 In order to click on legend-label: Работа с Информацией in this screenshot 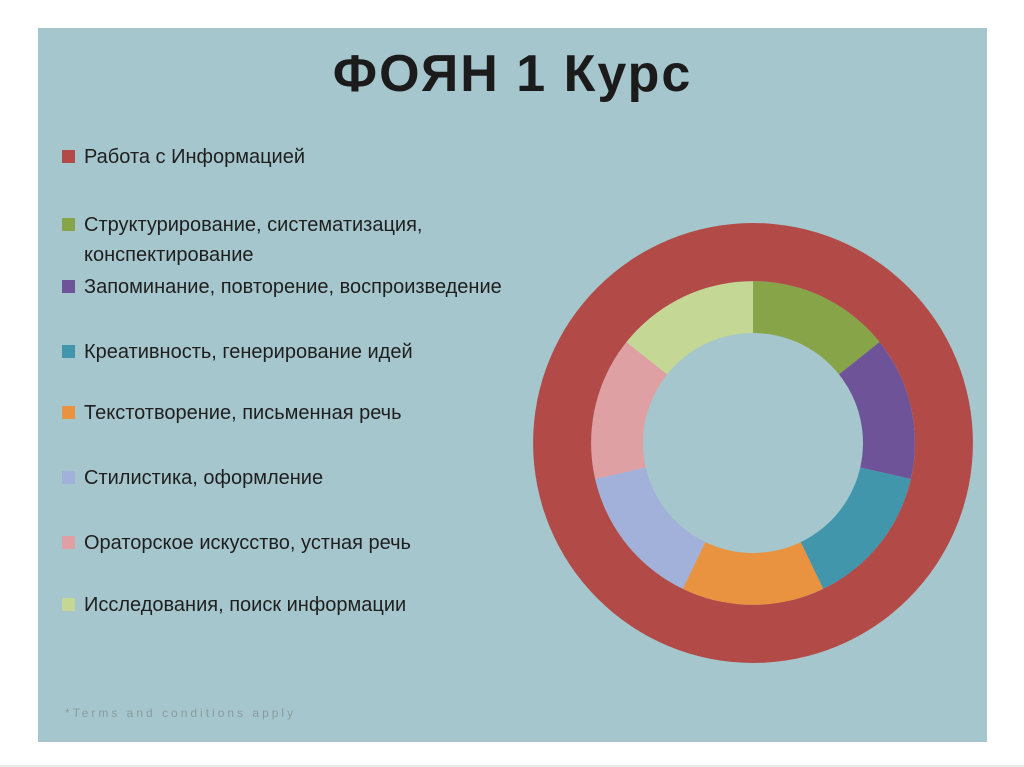, I will do `click(195, 157)`.